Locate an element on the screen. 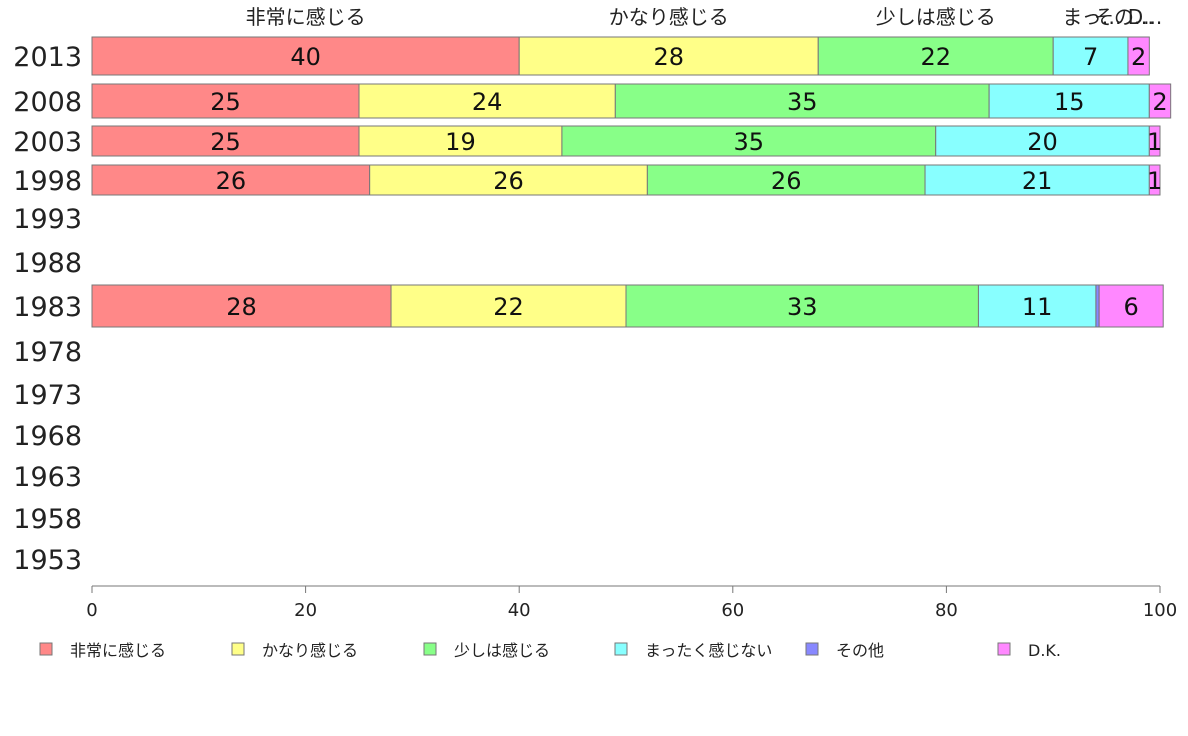 The width and height of the screenshot is (1188, 736). year-label-1968: 1968 is located at coordinates (47, 436).